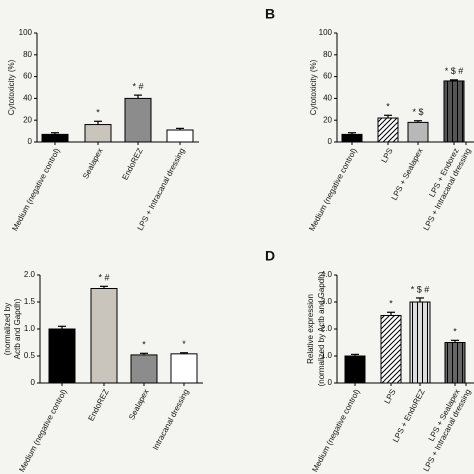 This screenshot has height=474, width=474. I want to click on annotation: * $, so click(417, 112).